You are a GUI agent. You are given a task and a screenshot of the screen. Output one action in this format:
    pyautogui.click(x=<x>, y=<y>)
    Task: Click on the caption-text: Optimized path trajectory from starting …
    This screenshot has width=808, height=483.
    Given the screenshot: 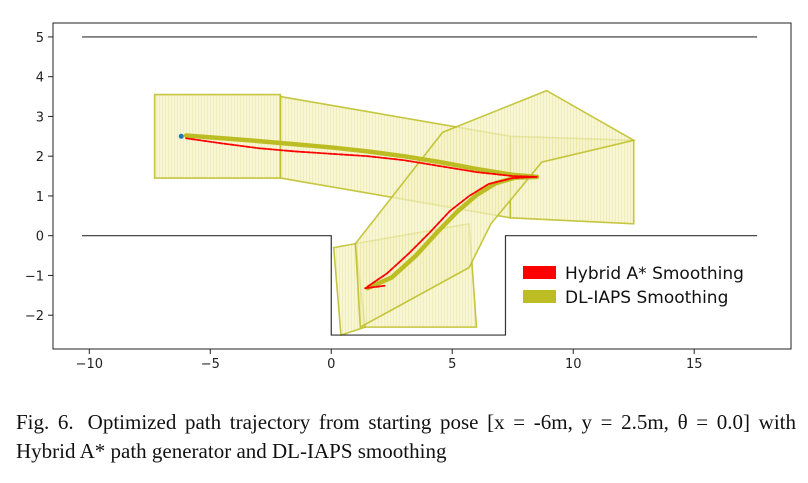 What is the action you would take?
    pyautogui.click(x=406, y=436)
    